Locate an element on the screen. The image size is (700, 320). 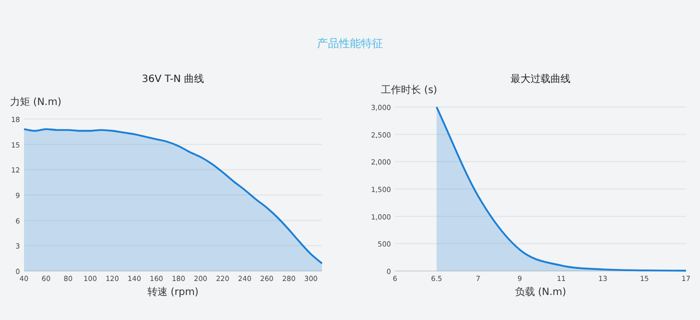
x-axis-title: 负载 (N.m) is located at coordinates (540, 292).